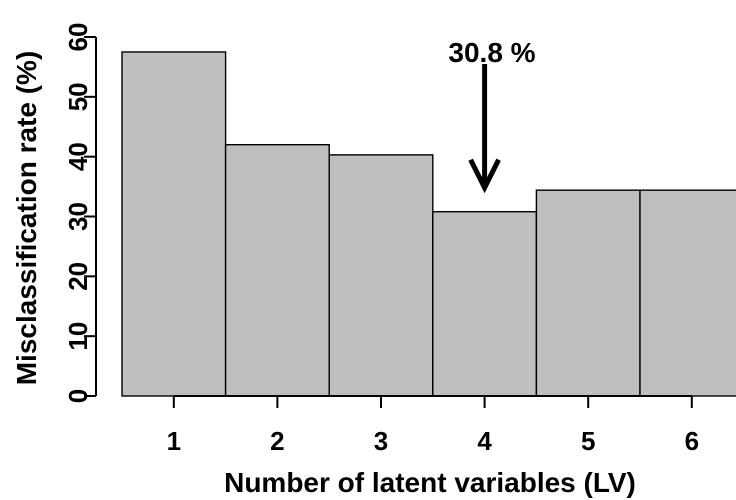  Describe the element at coordinates (381, 441) in the screenshot. I see `x-tick-label: 3` at that location.